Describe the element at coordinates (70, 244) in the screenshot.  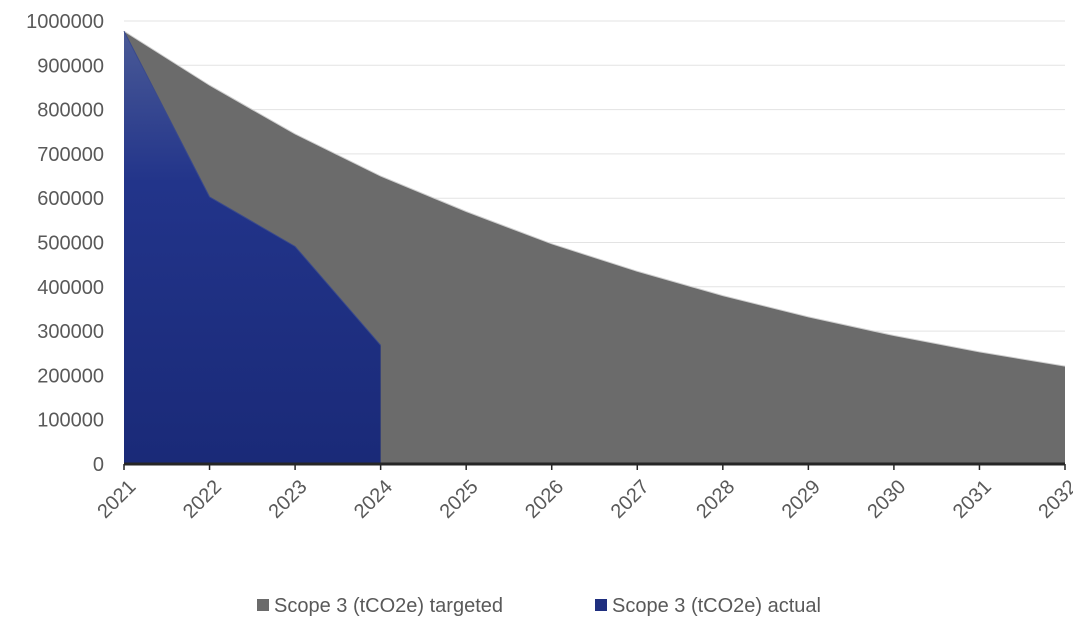
I see `y-tick-label: 500000` at that location.